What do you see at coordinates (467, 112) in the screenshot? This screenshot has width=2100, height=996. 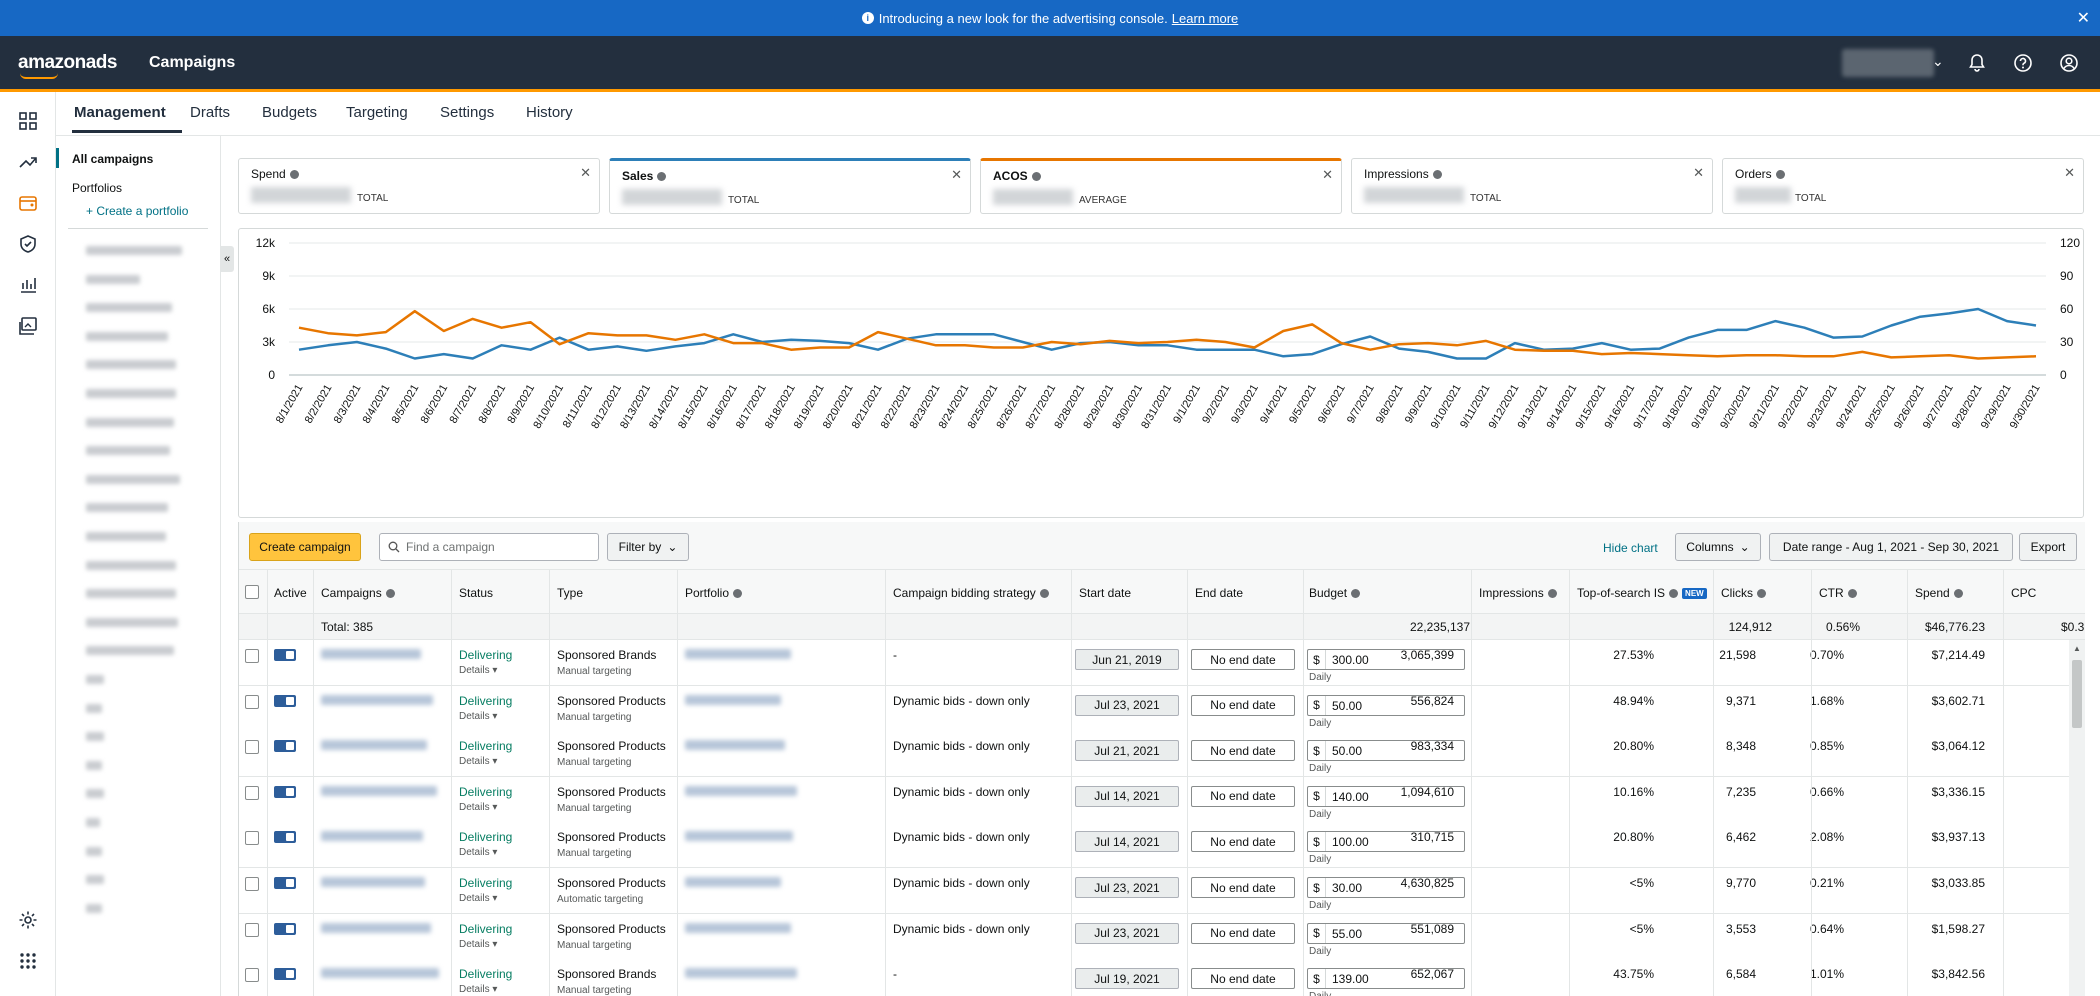 I see `tab-settings: Settings` at bounding box center [467, 112].